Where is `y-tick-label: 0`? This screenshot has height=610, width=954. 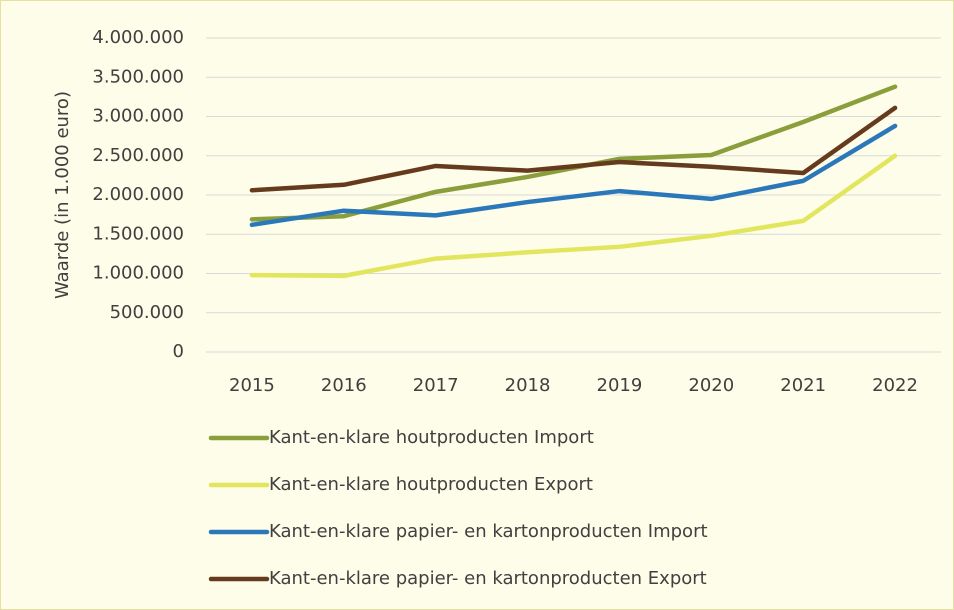
y-tick-label: 0 is located at coordinates (178, 351).